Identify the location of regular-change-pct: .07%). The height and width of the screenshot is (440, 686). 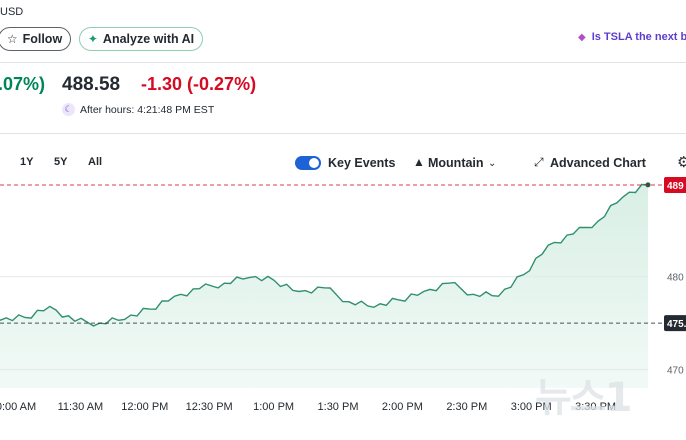
(23, 84).